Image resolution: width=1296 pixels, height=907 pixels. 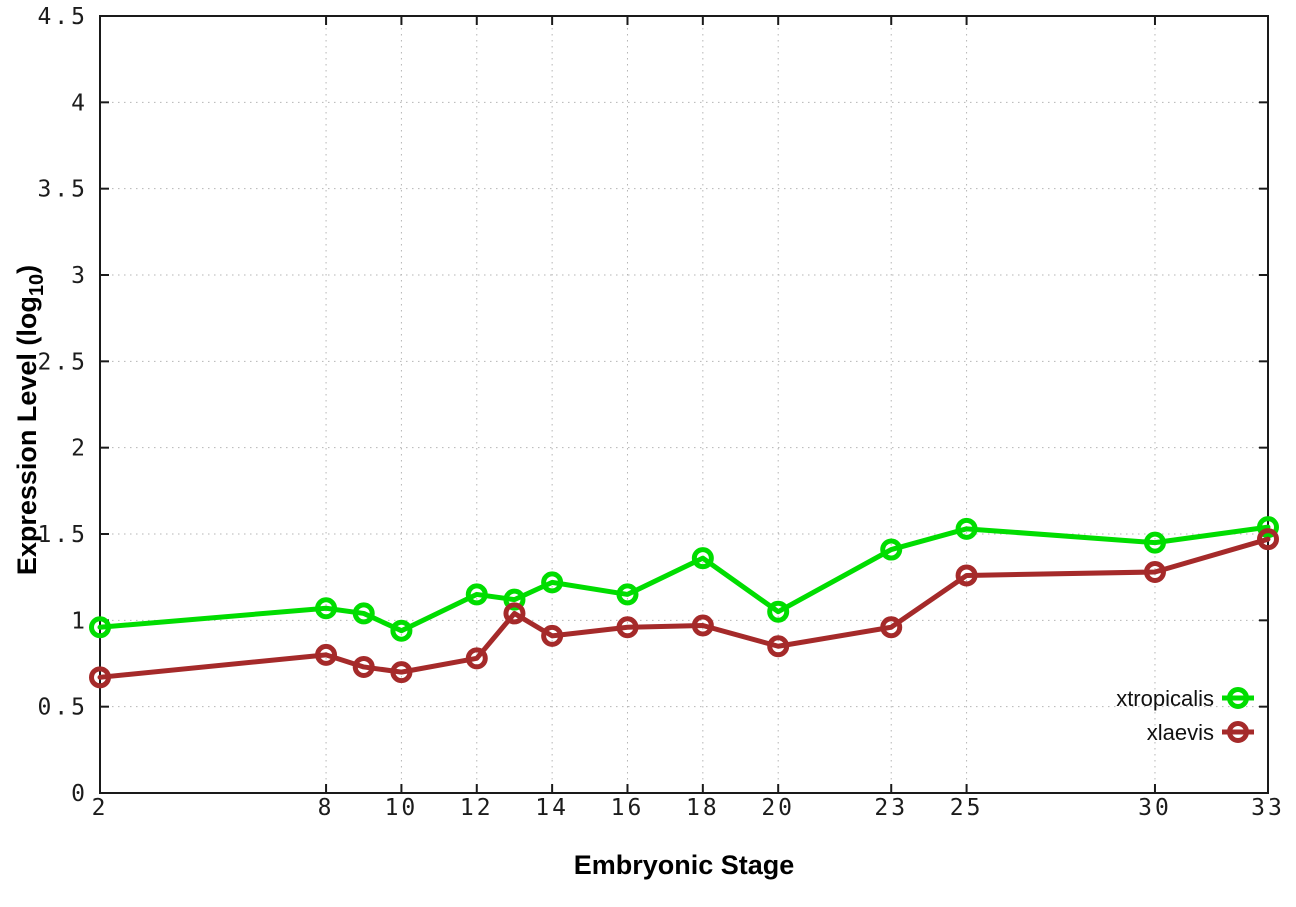 I want to click on series-line-xtropicalis, so click(x=684, y=579).